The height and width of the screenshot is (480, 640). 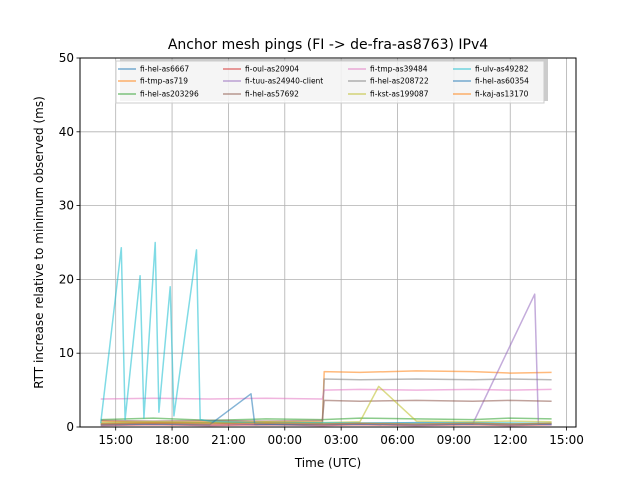 I want to click on legend-entry-label: fi-hel-as60354, so click(x=502, y=81).